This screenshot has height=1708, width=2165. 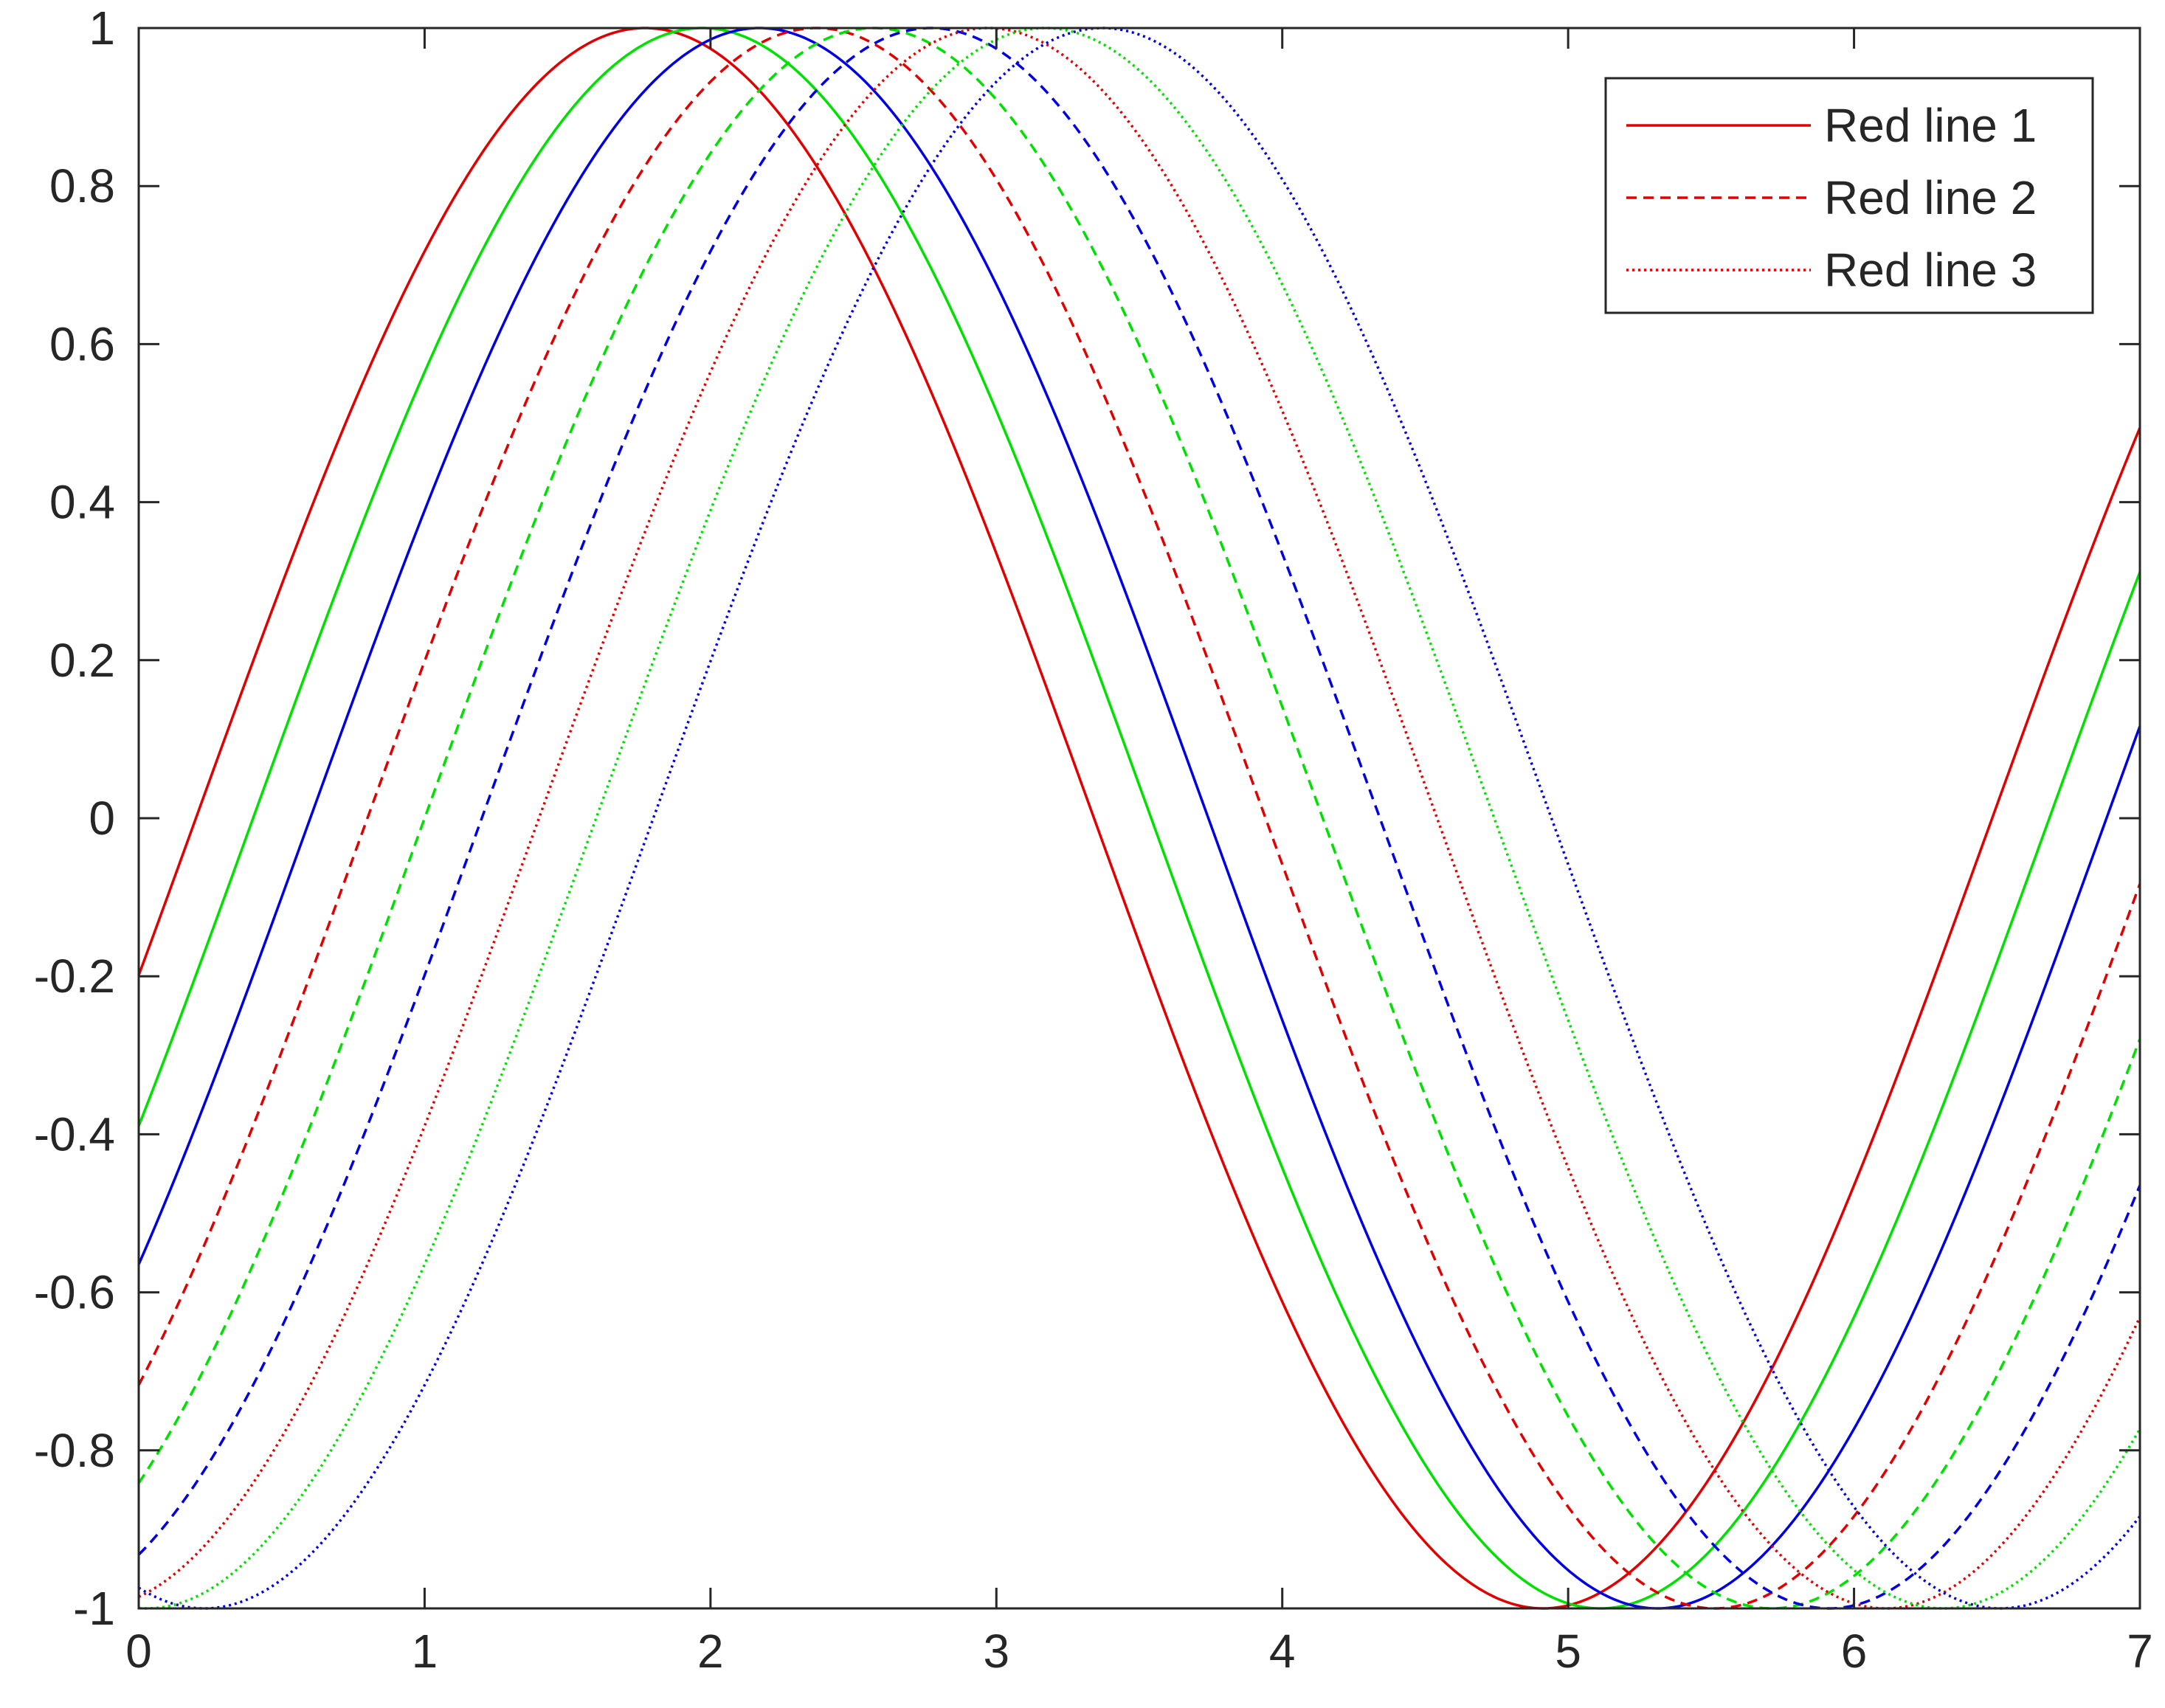 What do you see at coordinates (74, 1292) in the screenshot?
I see `y-tick-label: -0.6` at bounding box center [74, 1292].